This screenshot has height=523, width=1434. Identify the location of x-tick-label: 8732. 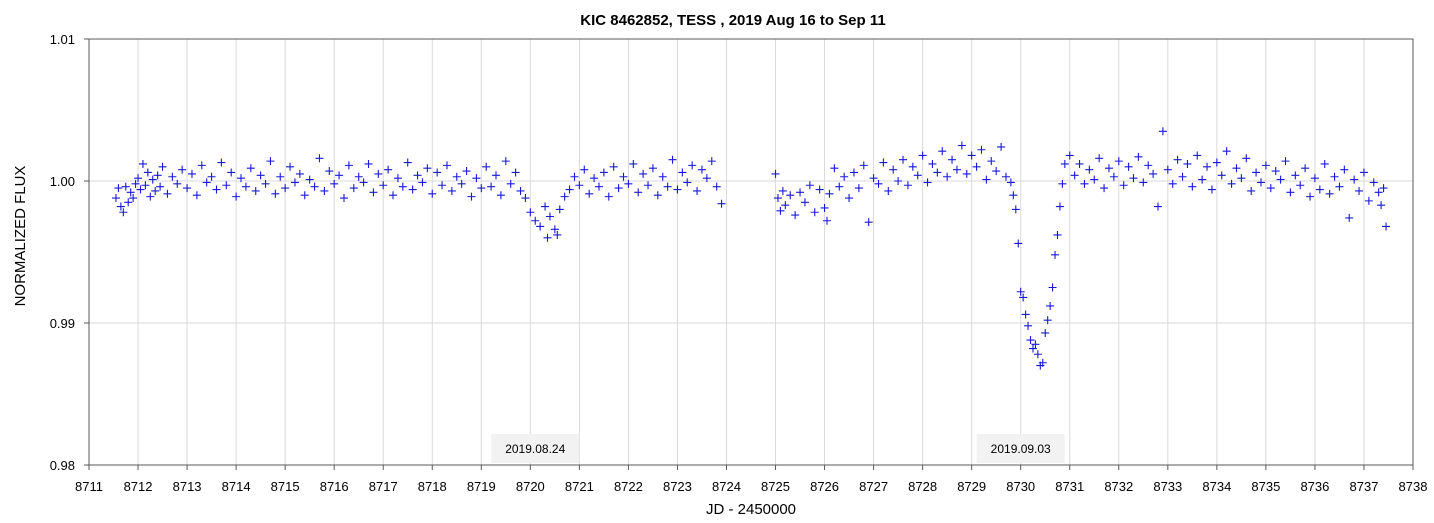
(1118, 486).